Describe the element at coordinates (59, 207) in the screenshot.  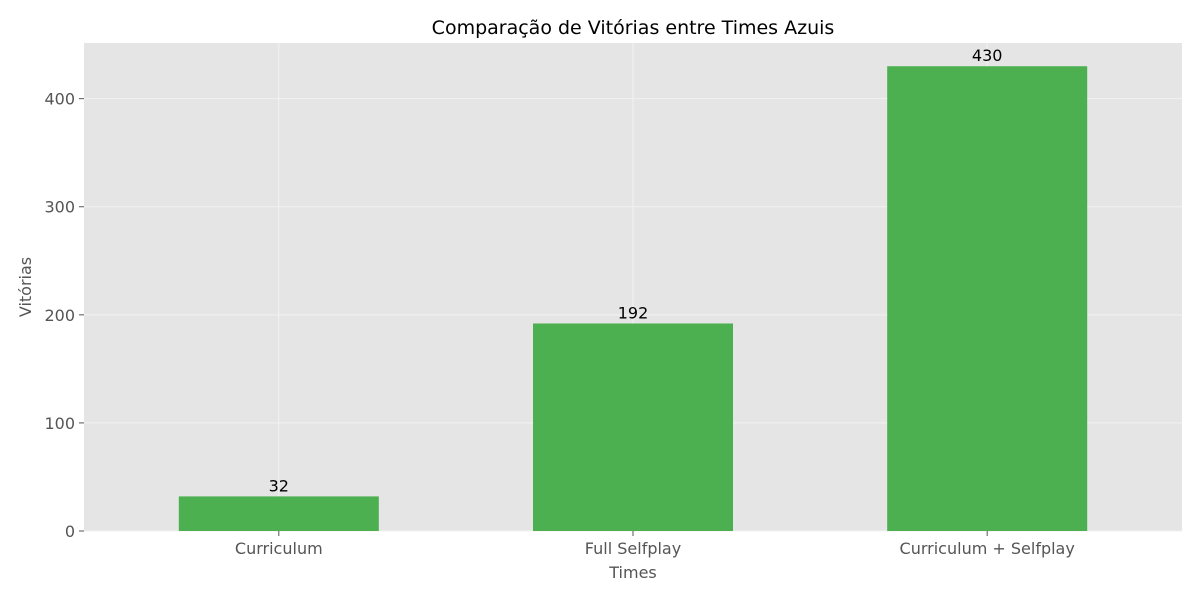
I see `y-tick-label: 300` at that location.